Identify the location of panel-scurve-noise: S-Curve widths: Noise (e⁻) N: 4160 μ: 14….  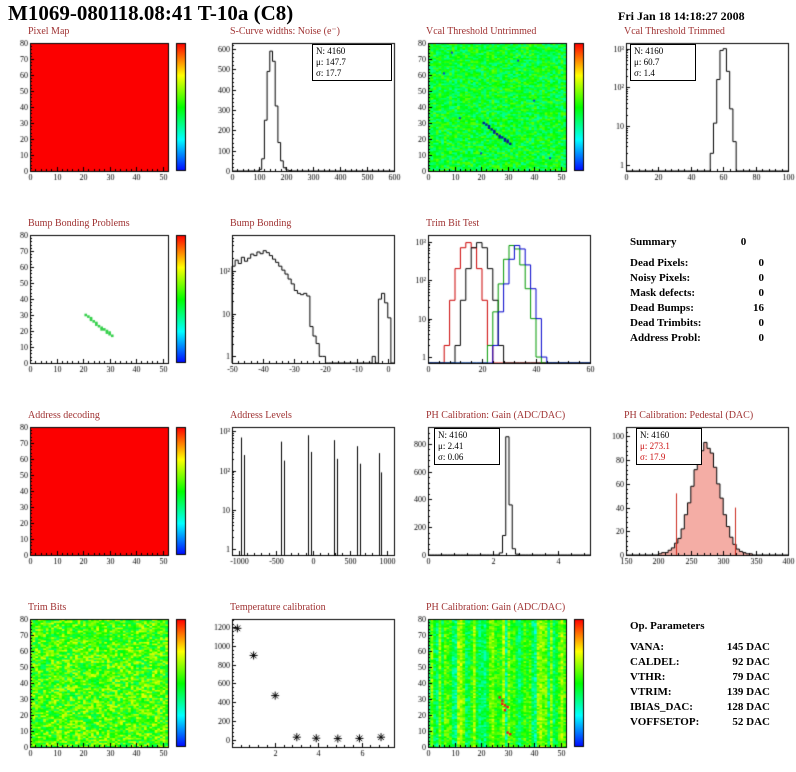
(304, 109).